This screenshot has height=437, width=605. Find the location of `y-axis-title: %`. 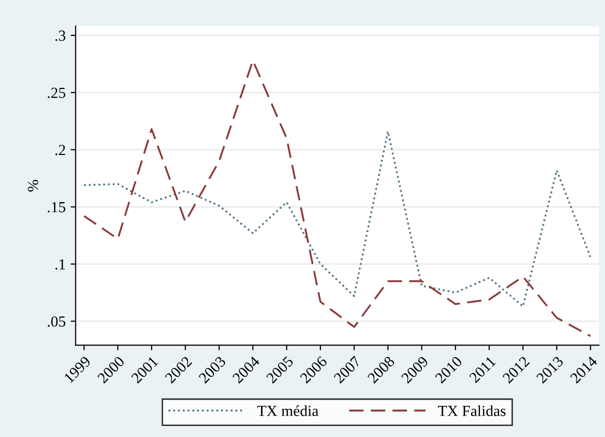

y-axis-title: % is located at coordinates (33, 186).